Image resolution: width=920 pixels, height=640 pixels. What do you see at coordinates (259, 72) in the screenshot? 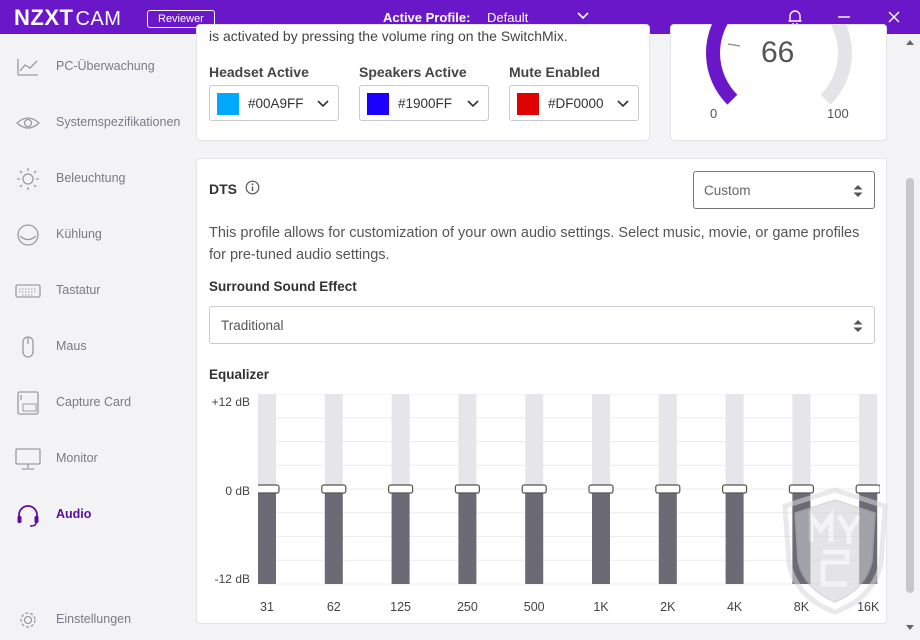
I see `headset-active-title: Headset Active` at bounding box center [259, 72].